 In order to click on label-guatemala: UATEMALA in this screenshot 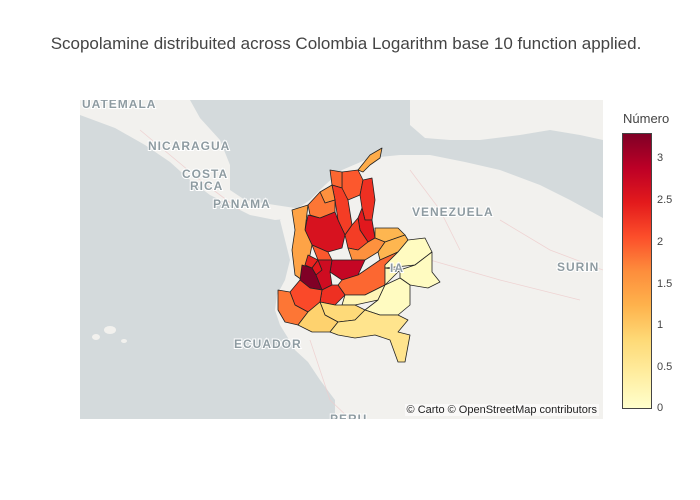, I will do `click(119, 105)`.